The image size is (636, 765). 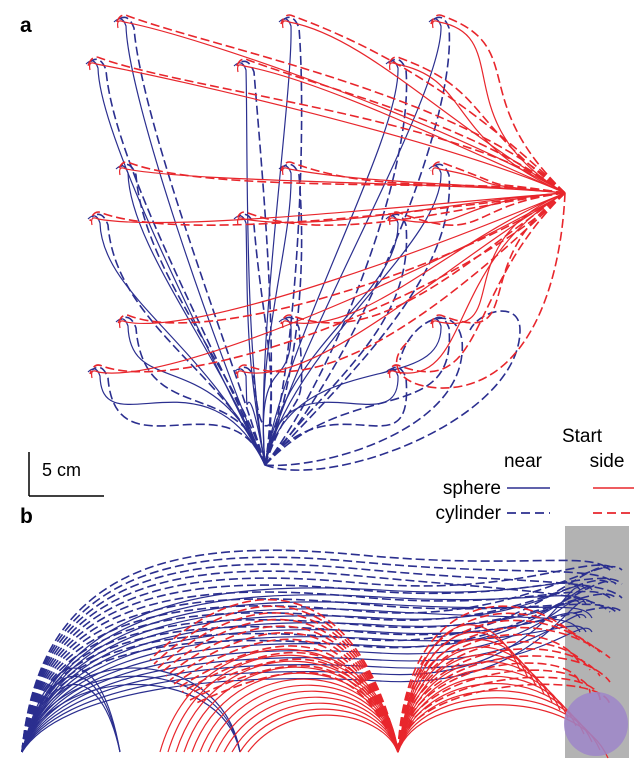 I want to click on panel-b-side-cylinder-trajectories, so click(x=380, y=675).